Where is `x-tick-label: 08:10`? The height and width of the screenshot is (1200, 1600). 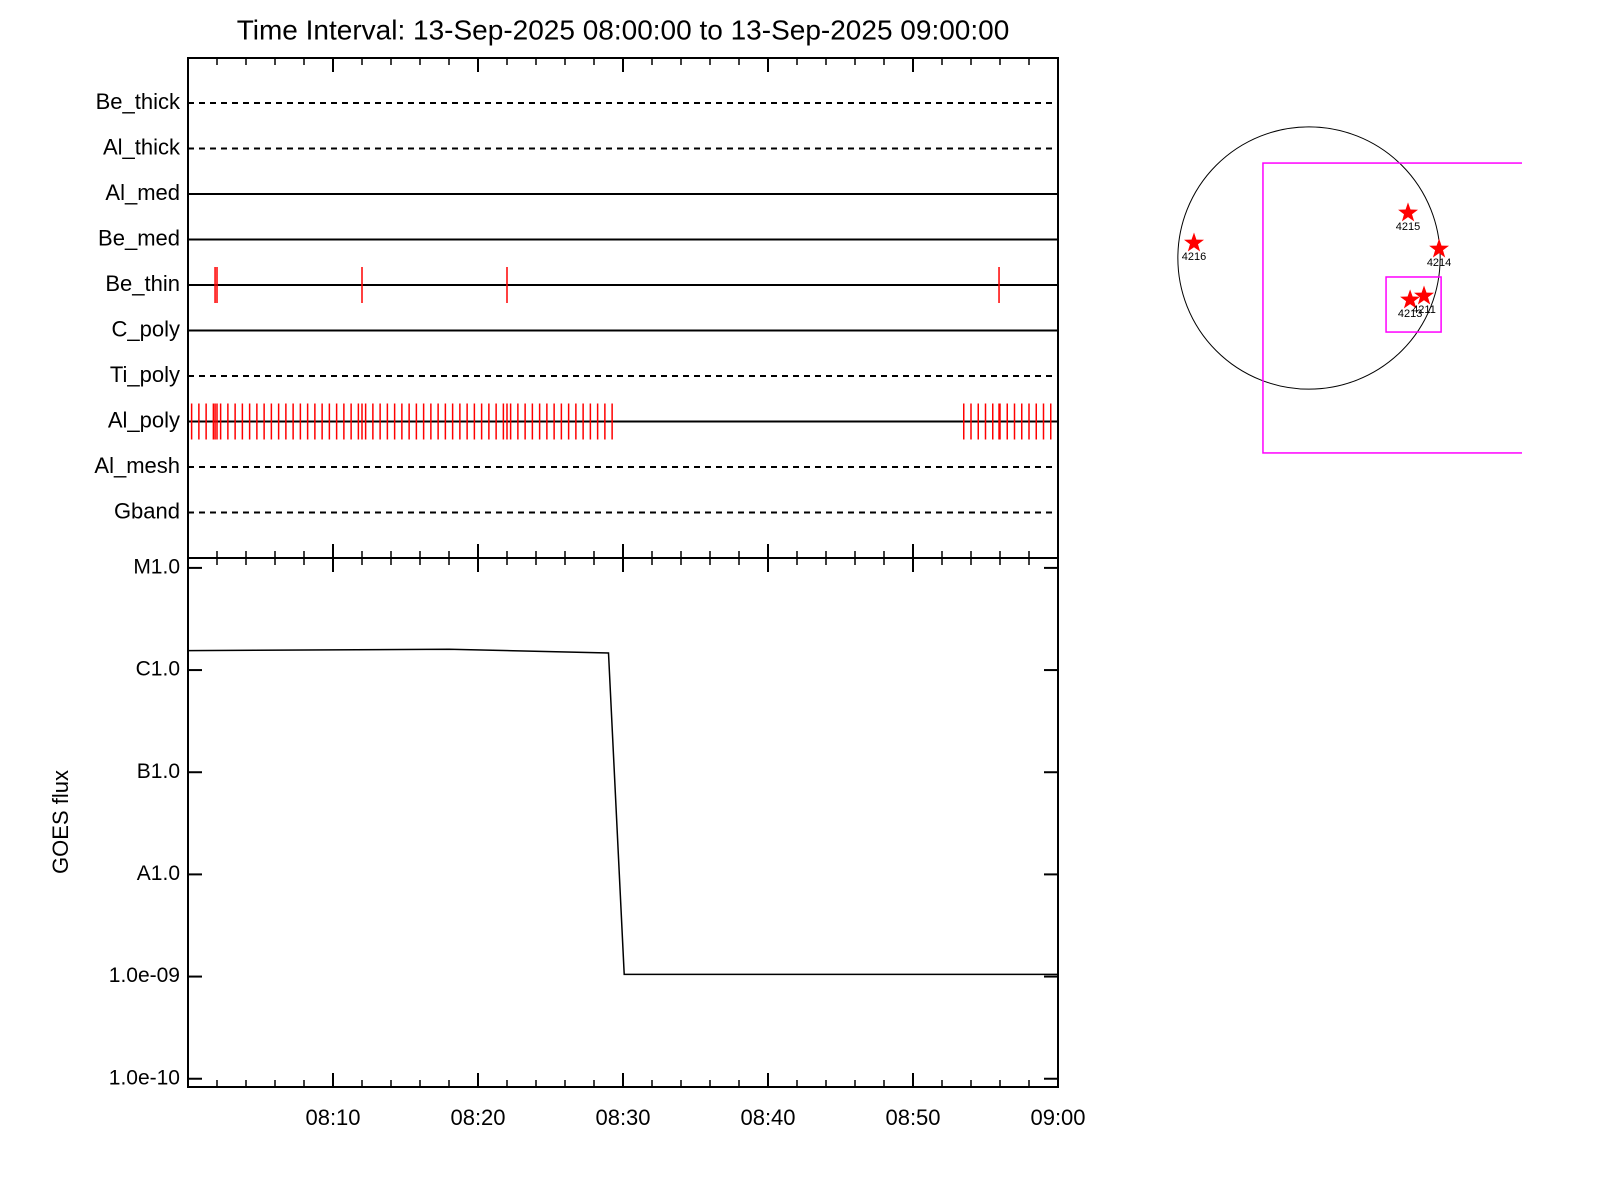
x-tick-label: 08:10 is located at coordinates (332, 1117).